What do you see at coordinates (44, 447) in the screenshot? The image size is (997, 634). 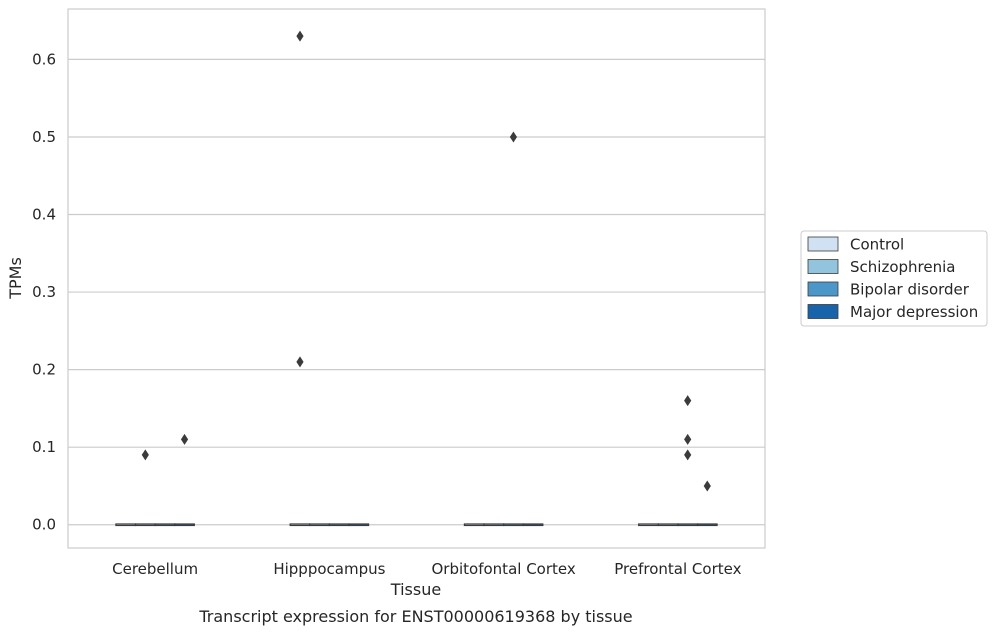 I see `y-tick-label: 0.1` at bounding box center [44, 447].